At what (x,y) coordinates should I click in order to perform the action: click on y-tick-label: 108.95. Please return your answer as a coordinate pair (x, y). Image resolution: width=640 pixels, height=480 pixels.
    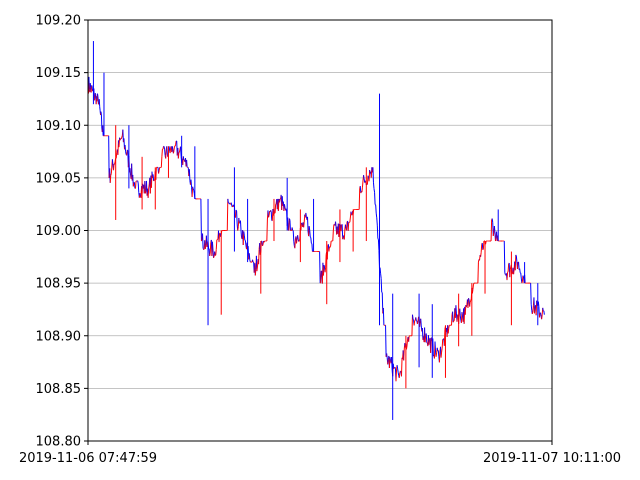
    Looking at the image, I should click on (59, 284).